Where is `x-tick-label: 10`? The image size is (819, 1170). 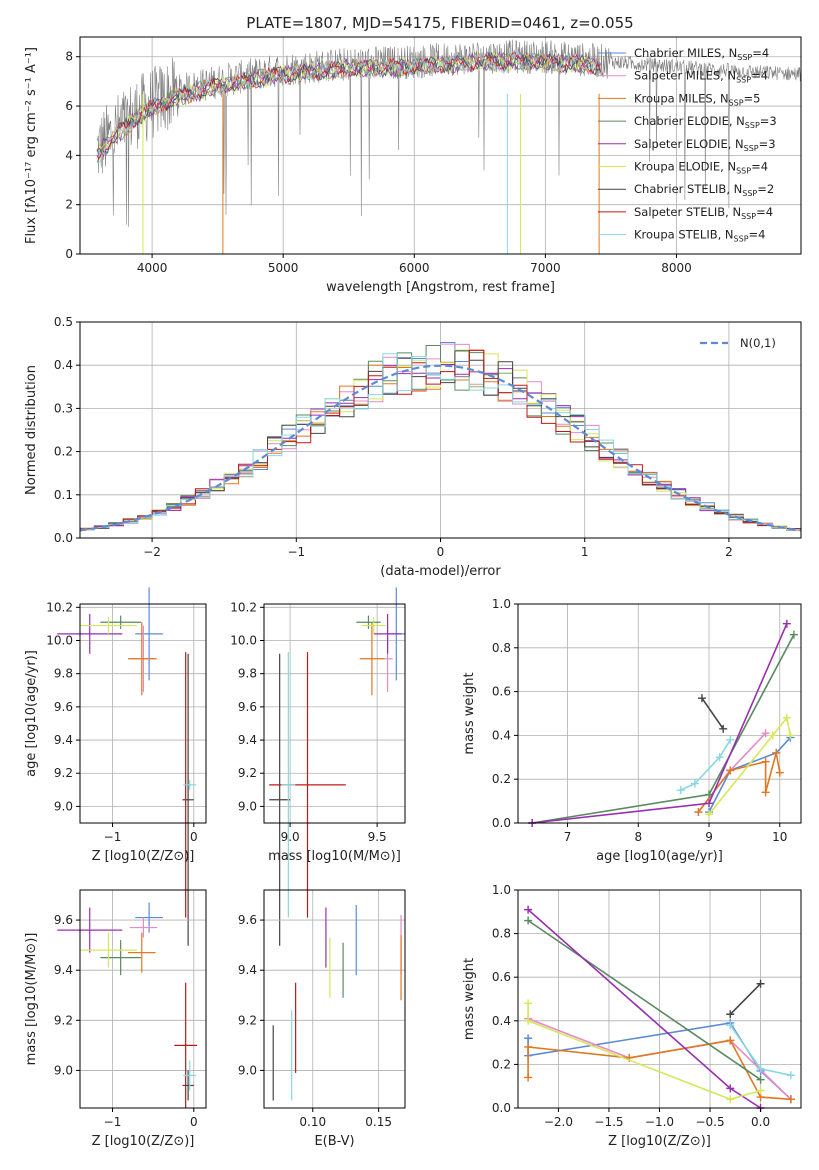
x-tick-label: 10 is located at coordinates (779, 837).